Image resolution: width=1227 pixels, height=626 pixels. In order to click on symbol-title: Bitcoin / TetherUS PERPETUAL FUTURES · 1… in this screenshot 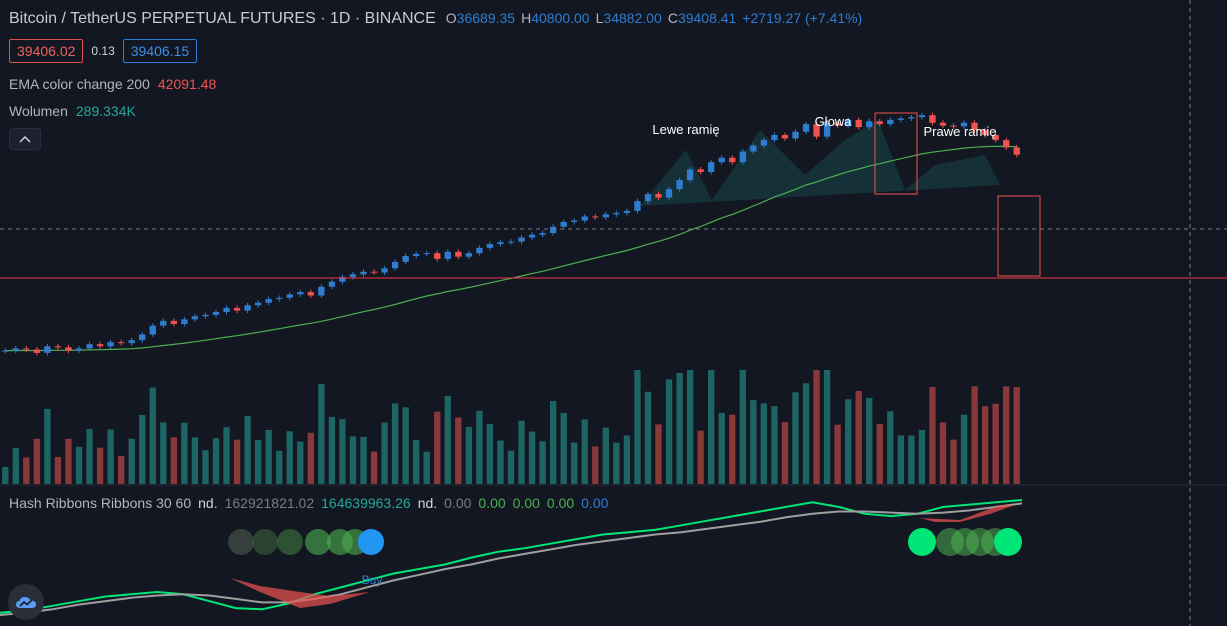, I will do `click(222, 18)`.